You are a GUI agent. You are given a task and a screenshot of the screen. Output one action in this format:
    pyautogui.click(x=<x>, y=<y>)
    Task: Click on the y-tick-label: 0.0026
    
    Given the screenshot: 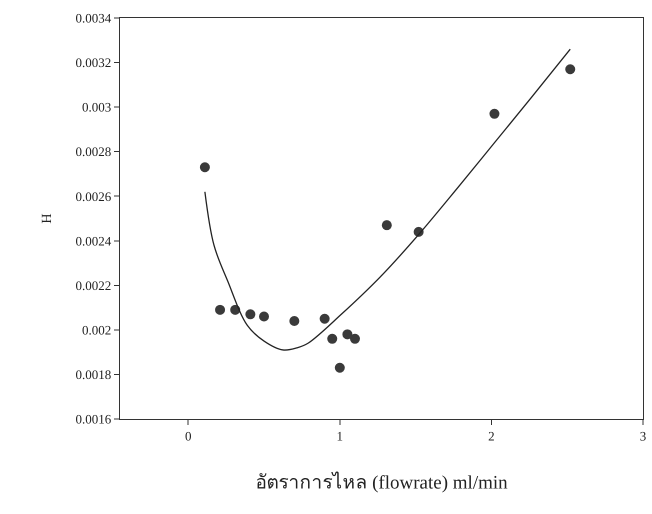 What is the action you would take?
    pyautogui.click(x=94, y=196)
    